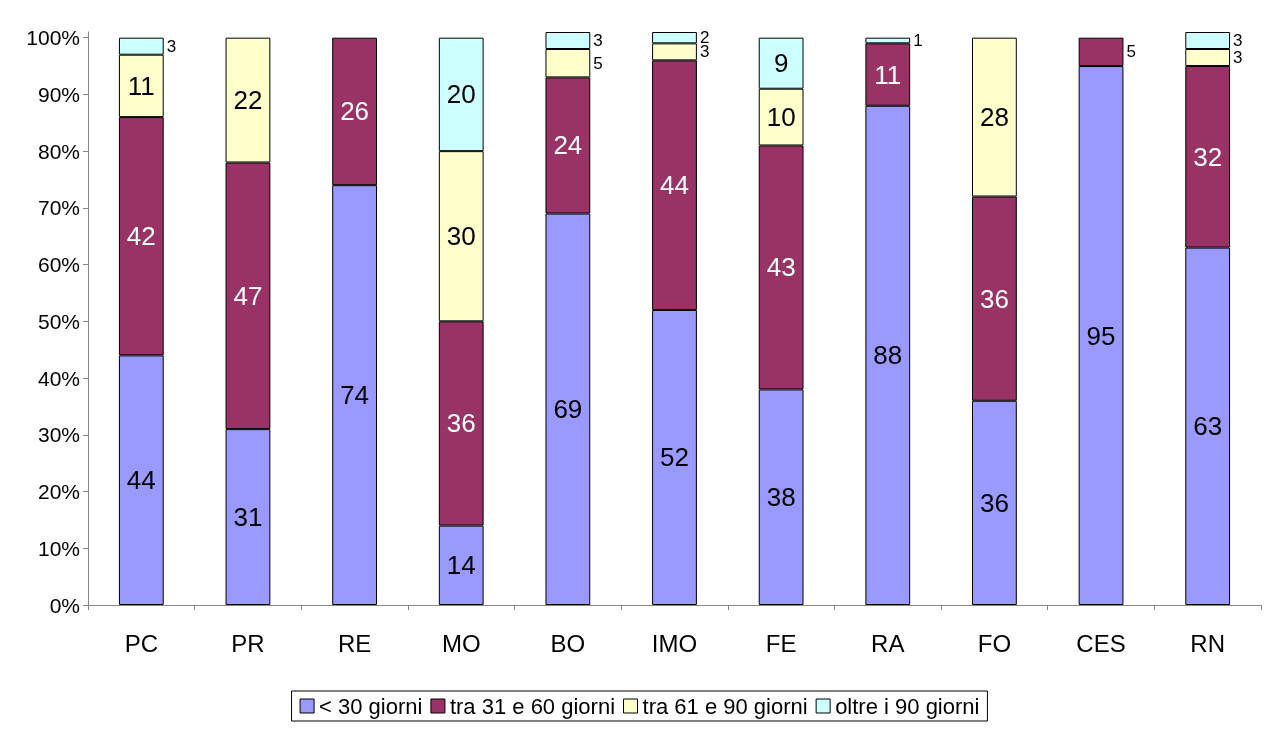  Describe the element at coordinates (58, 548) in the screenshot. I see `y-tick-label: 10%` at that location.